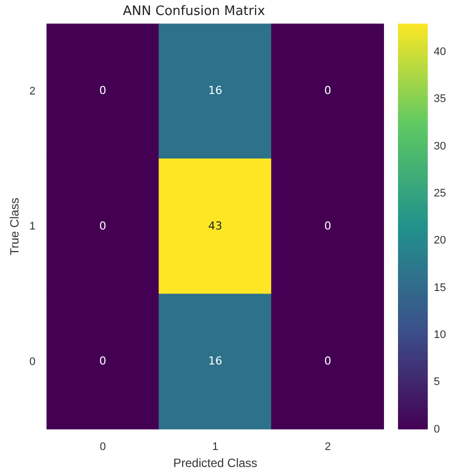 The width and height of the screenshot is (452, 475). What do you see at coordinates (440, 52) in the screenshot?
I see `color-bar-label: 40` at bounding box center [440, 52].